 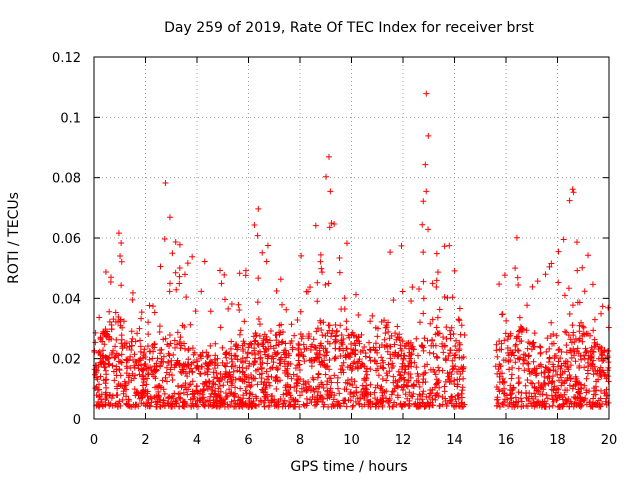 I want to click on y-tick-labels: 0 0.02 0.04 0.06 0.08 0.1 0.12, so click(x=66, y=239).